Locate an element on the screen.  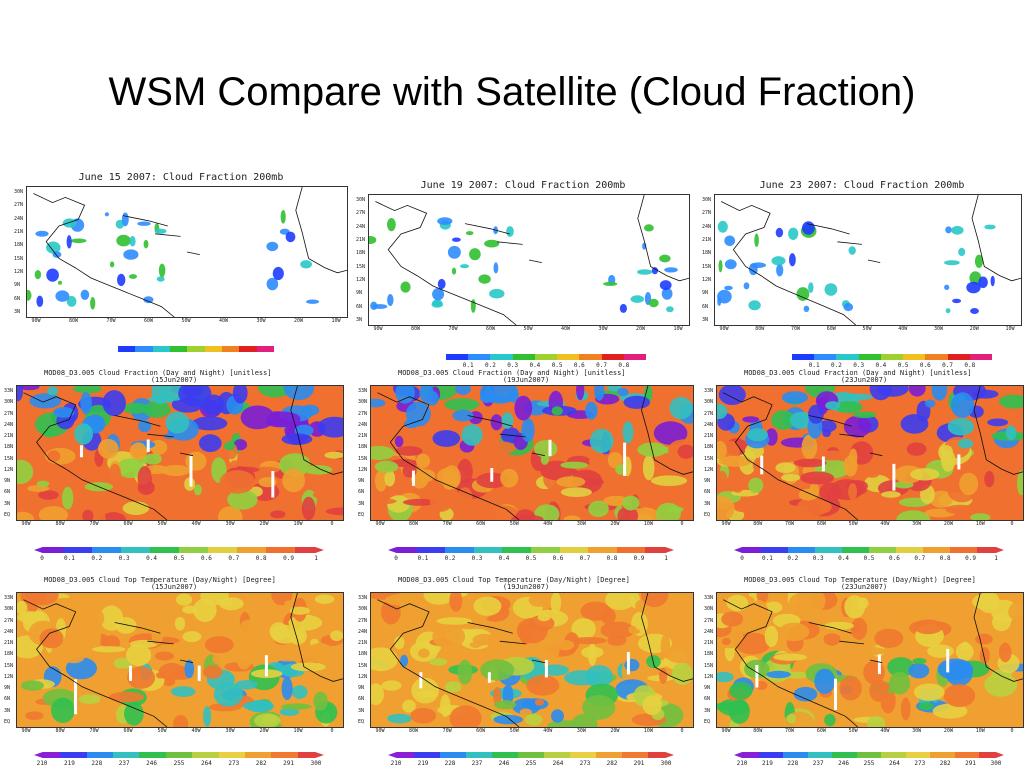
colorbar-label: 0 is located at coordinates (742, 558).